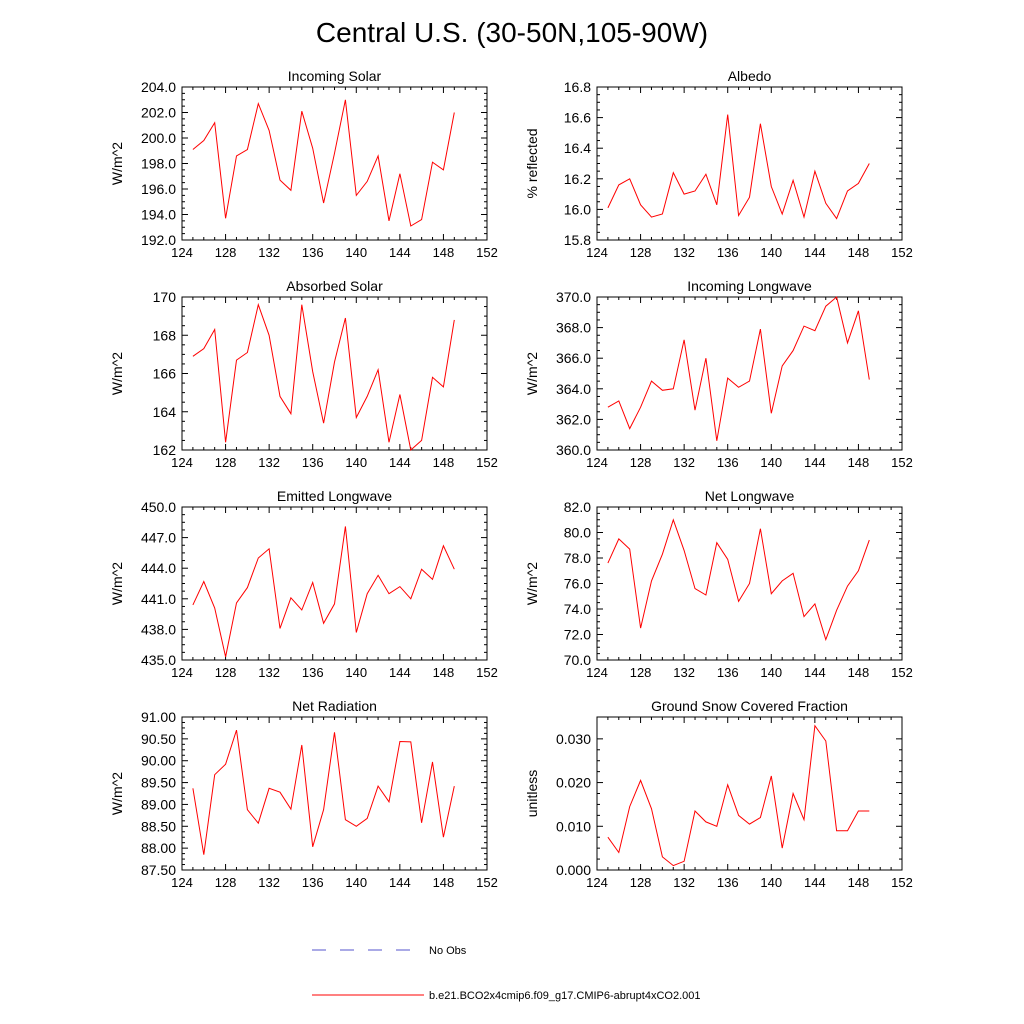  Describe the element at coordinates (334, 496) in the screenshot. I see `emitted-longwave-title: Emitted Longwave` at that location.